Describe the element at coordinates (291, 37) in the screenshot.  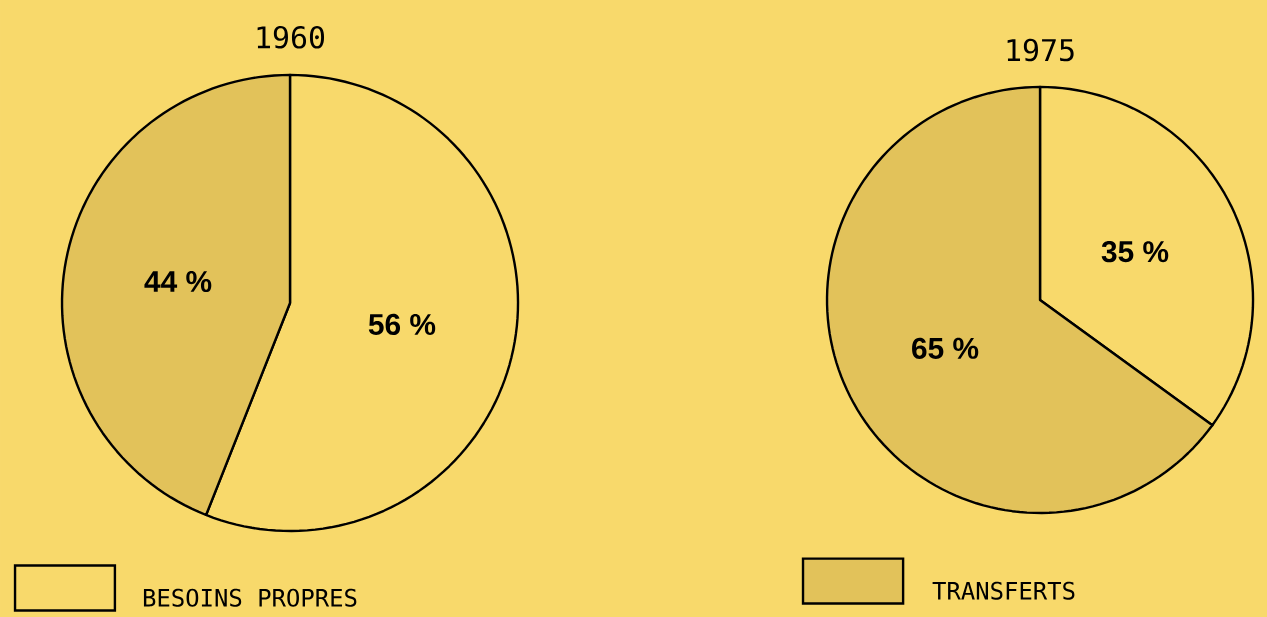
I see `chart-title: 1960` at that location.